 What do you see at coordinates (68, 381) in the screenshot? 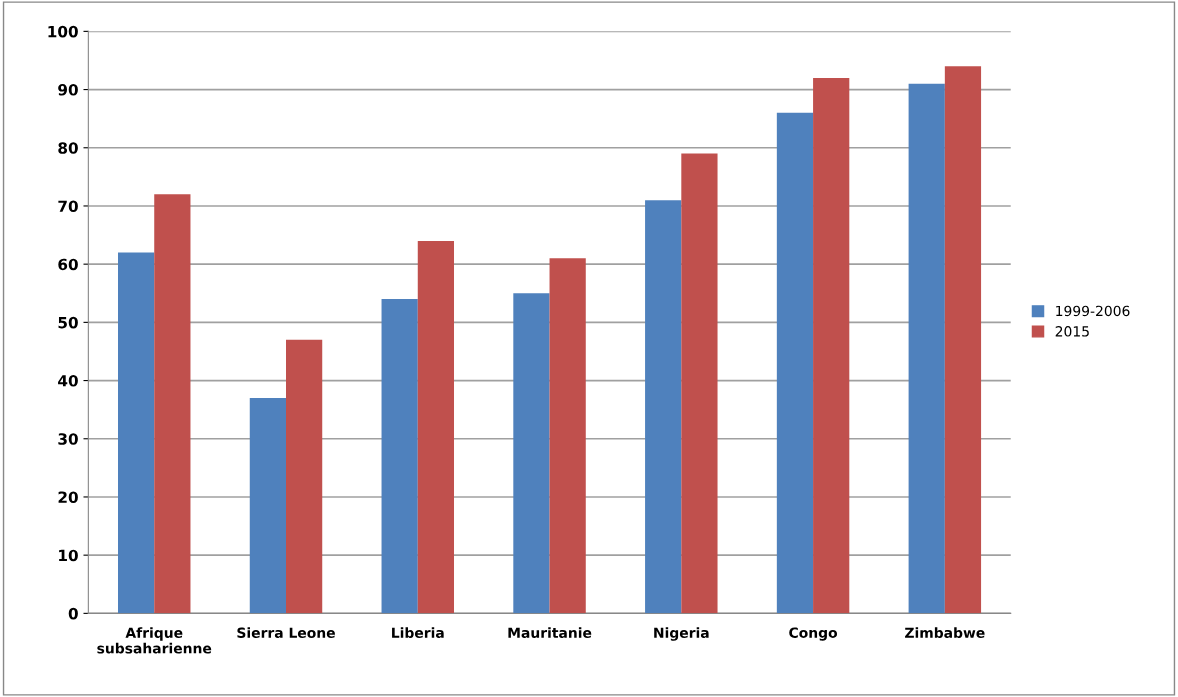
I see `y-tick-label: 40` at bounding box center [68, 381].